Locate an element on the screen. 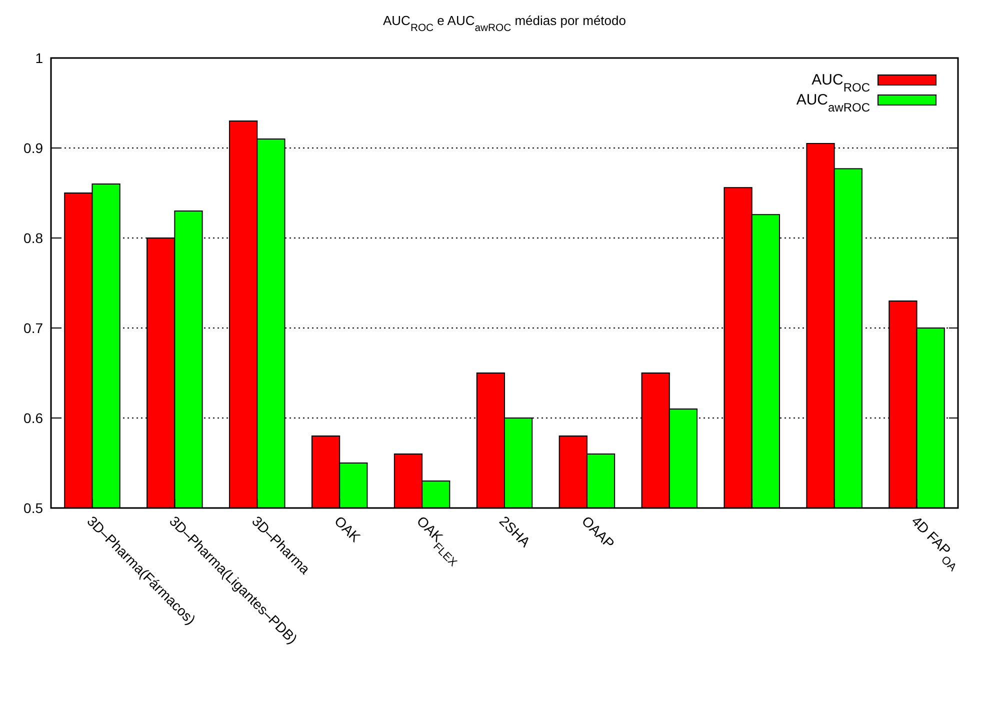 Image resolution: width=985 pixels, height=701 pixels. legend-label: AUC$_{ROC}$ is located at coordinates (841, 83).